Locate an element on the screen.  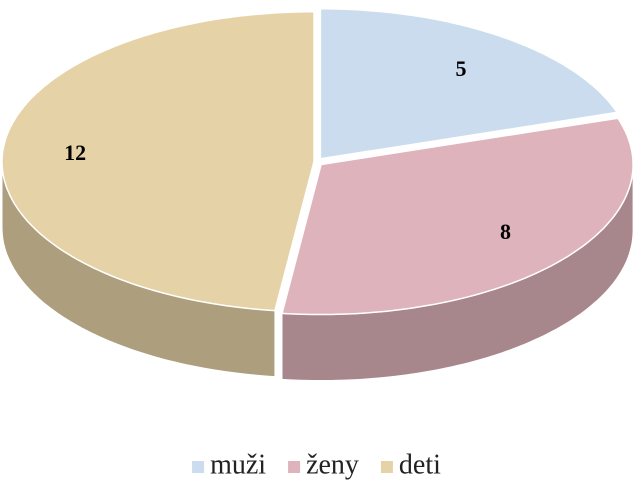
data-label: 8 is located at coordinates (505, 231).